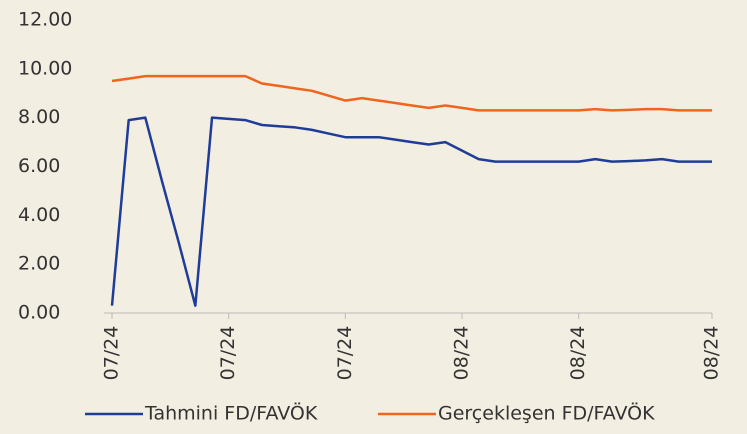  What do you see at coordinates (39, 215) in the screenshot?
I see `y-tick-label: 4.00` at bounding box center [39, 215].